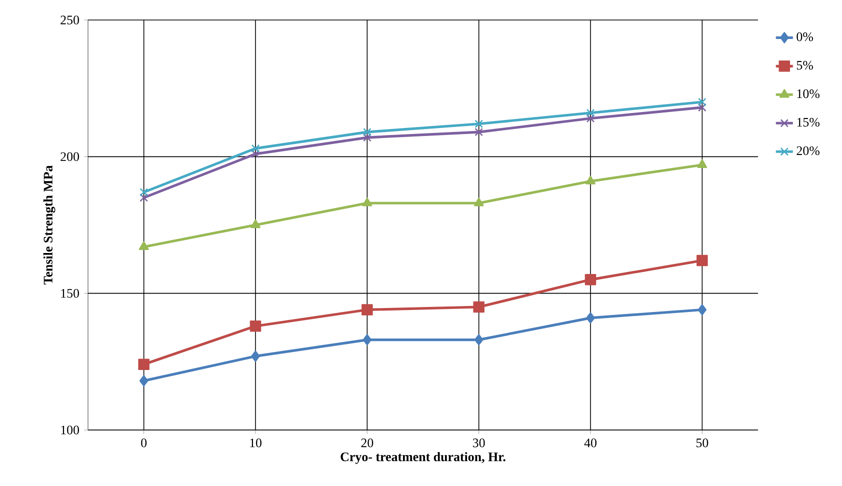 Image resolution: width=842 pixels, height=486 pixels. Describe the element at coordinates (423, 458) in the screenshot. I see `x-axis-title: Cryo- treatment duration, Hr.` at that location.